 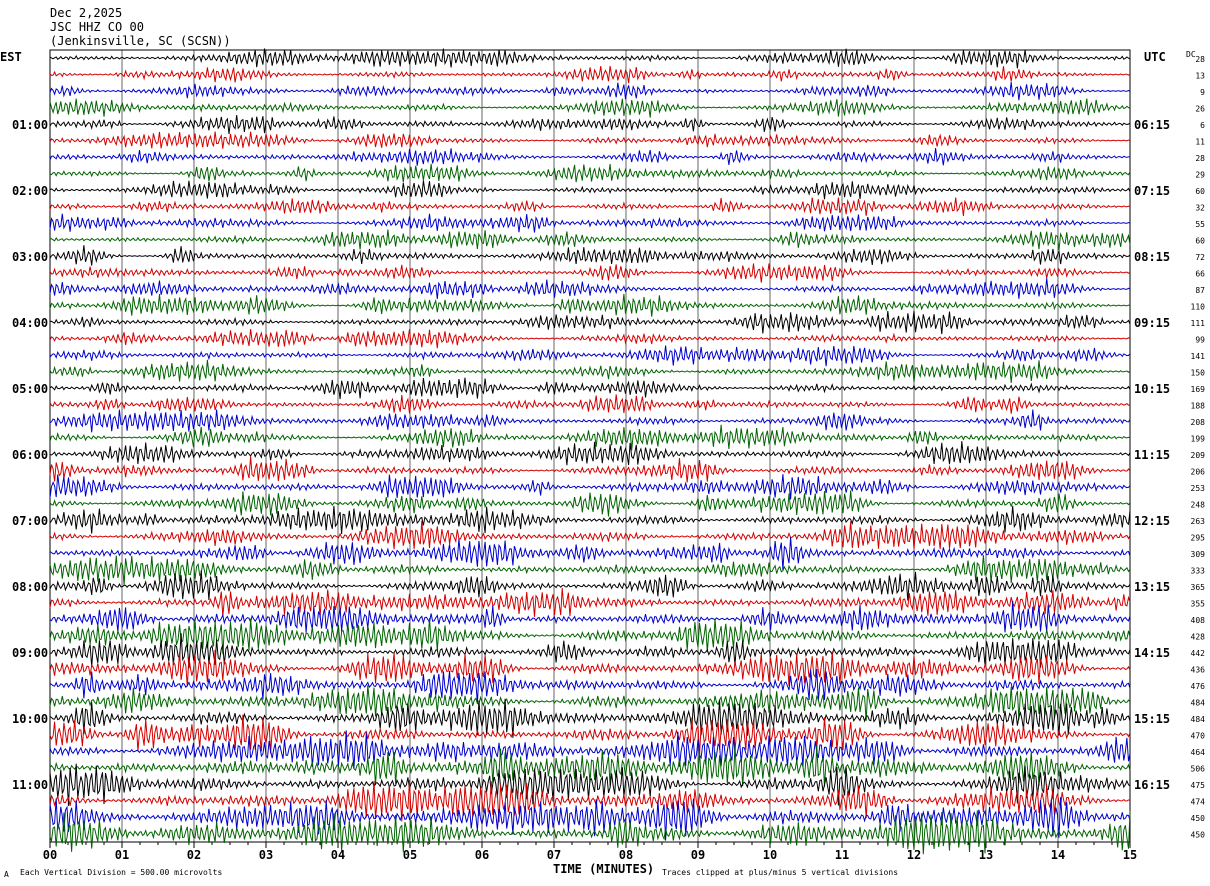 What do you see at coordinates (482, 855) in the screenshot?
I see `x-tick-label: 06` at bounding box center [482, 855].